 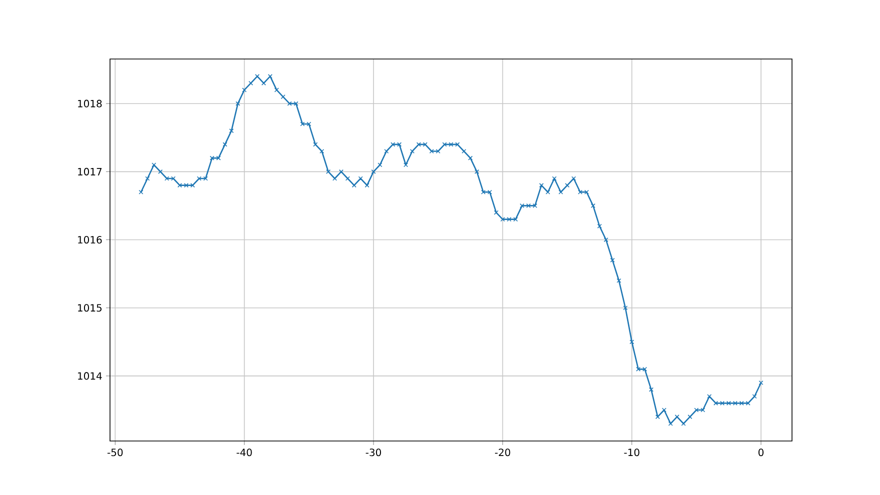 What do you see at coordinates (244, 452) in the screenshot?
I see `x-tick-label: -40` at bounding box center [244, 452].